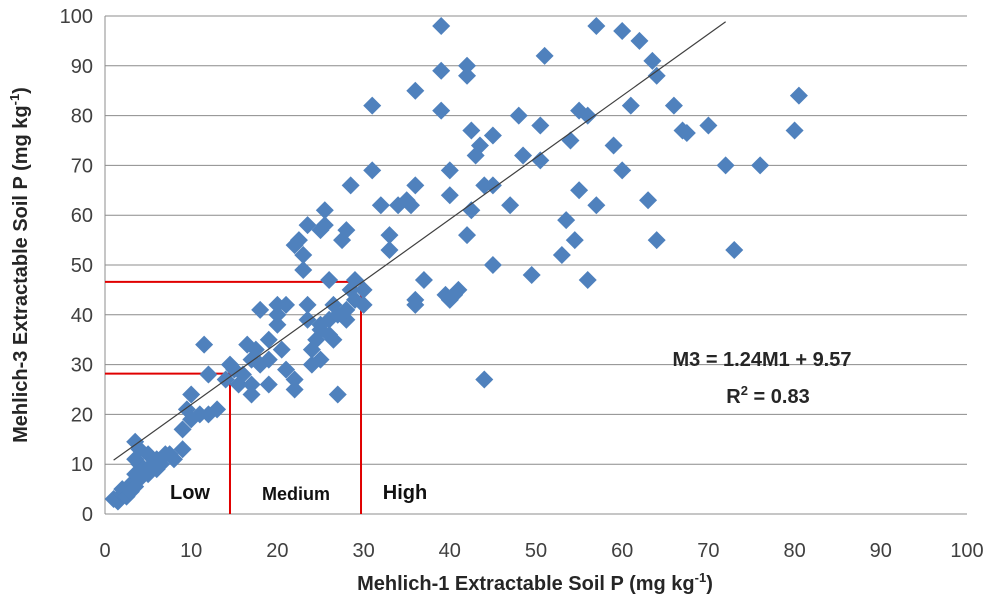 This screenshot has height=609, width=1000. What do you see at coordinates (405, 493) in the screenshot?
I see `zone-label-high: High` at bounding box center [405, 493].